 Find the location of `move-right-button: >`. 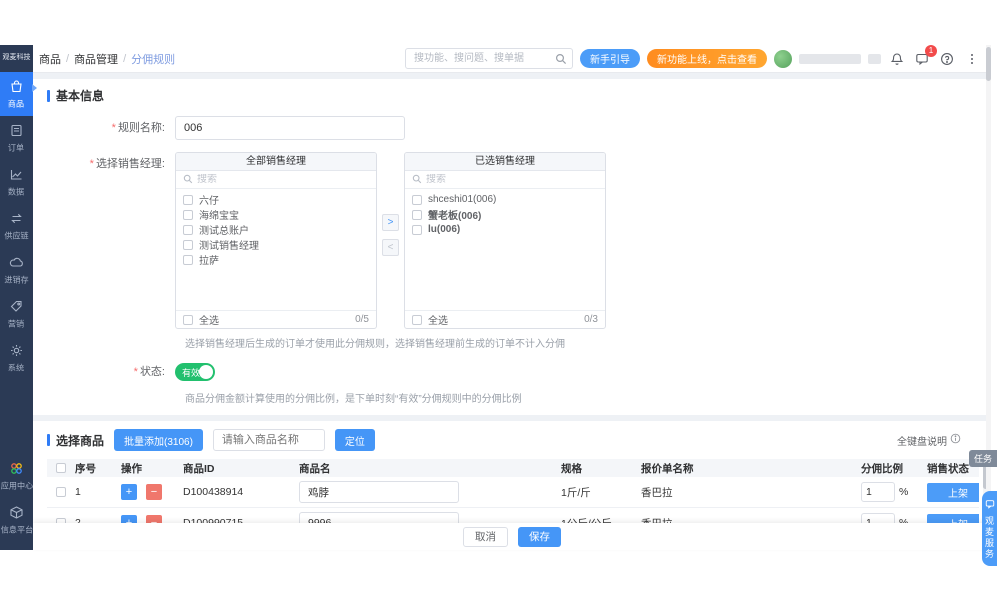

move-right-button: > is located at coordinates (390, 222).